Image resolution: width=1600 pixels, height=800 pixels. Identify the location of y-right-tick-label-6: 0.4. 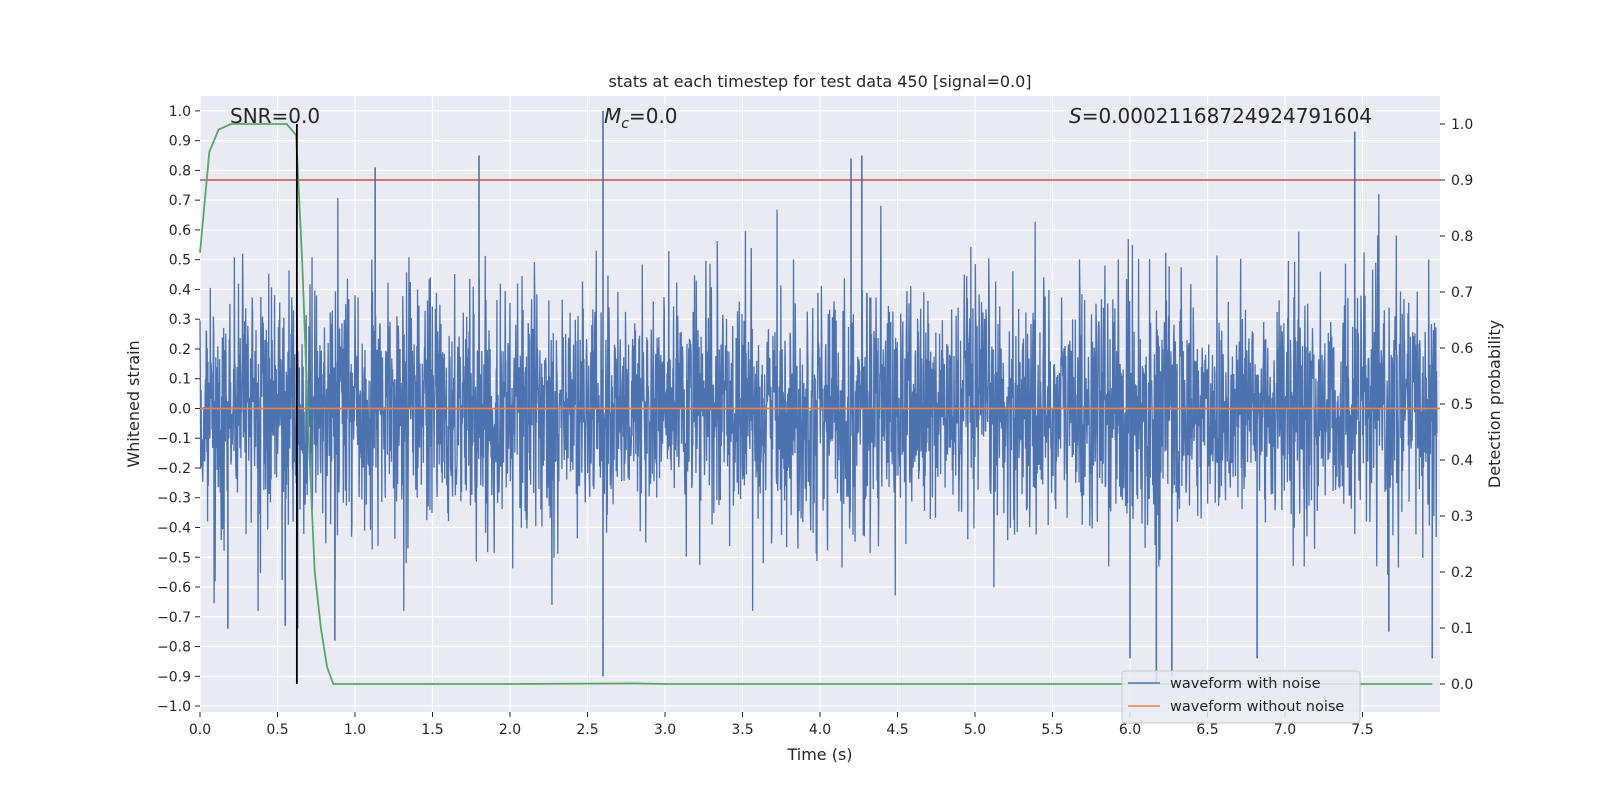
(1462, 461).